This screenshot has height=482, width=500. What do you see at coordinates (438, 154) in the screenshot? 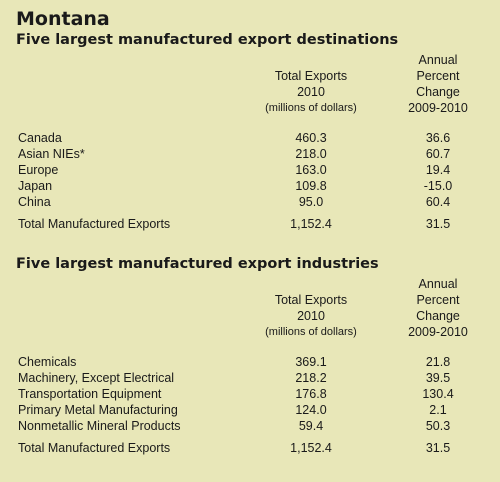
I see `change-value: 60.7` at bounding box center [438, 154].